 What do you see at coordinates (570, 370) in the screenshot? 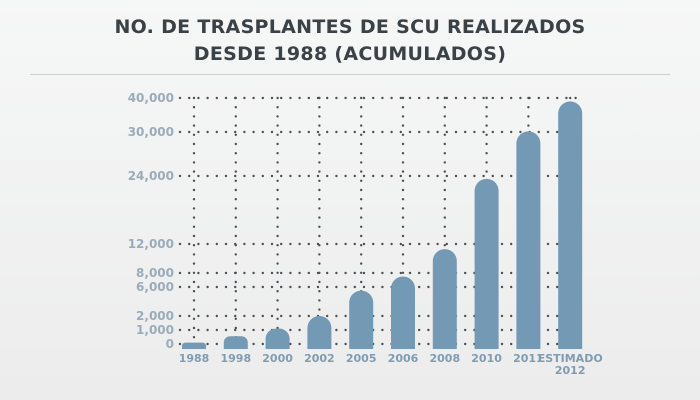
I see `x-tick-label: 2012` at bounding box center [570, 370].